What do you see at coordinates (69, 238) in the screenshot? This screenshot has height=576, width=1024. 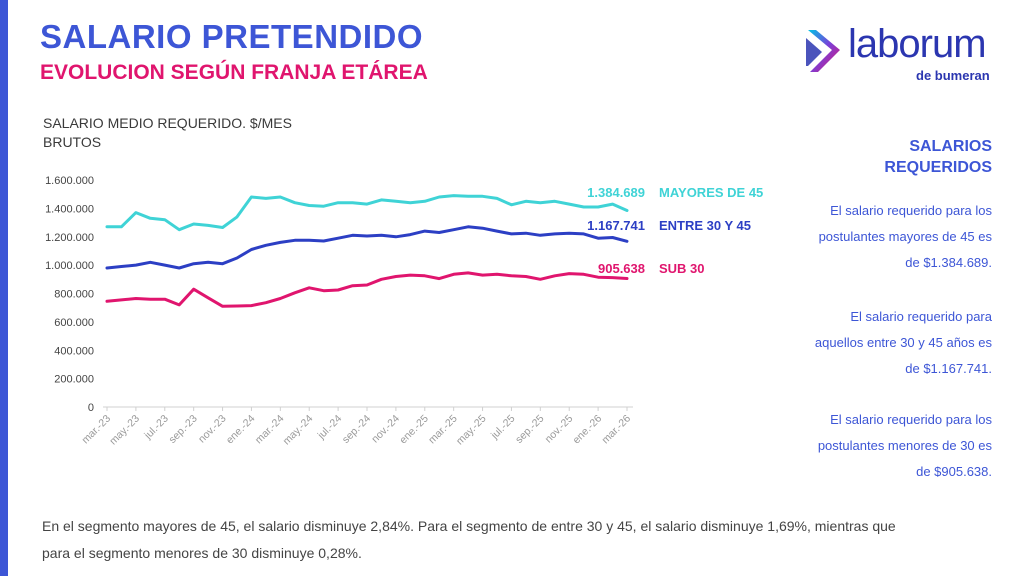 I see `y-tick-label: 1.200.000` at bounding box center [69, 238].